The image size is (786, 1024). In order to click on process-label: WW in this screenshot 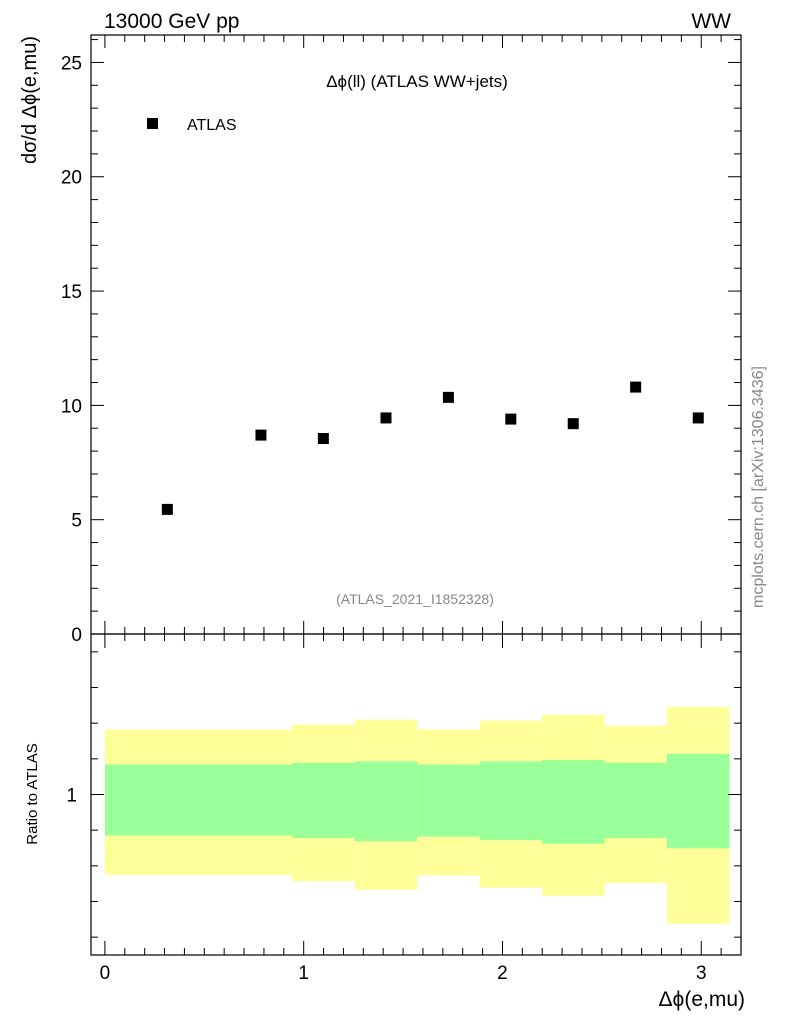, I will do `click(711, 21)`.